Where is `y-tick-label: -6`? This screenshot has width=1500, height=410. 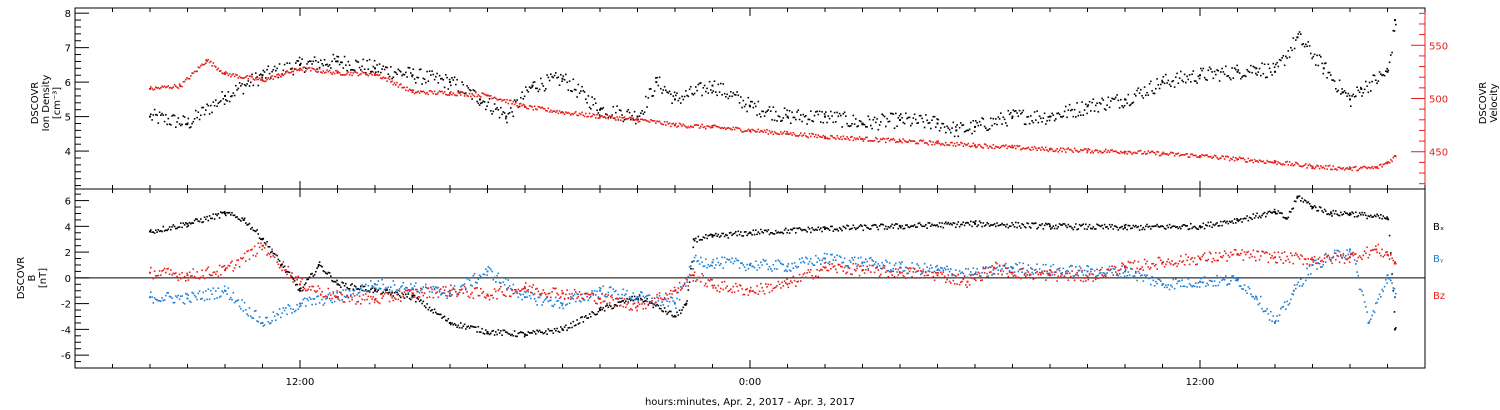 y-tick-label: -6 is located at coordinates (66, 356).